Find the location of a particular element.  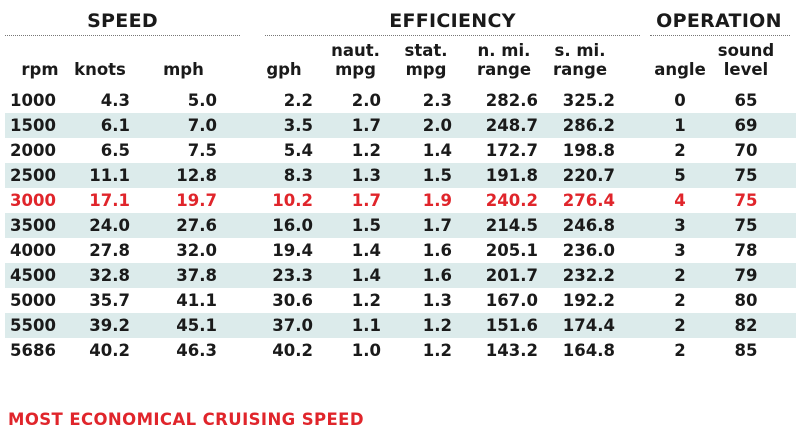

cell-rpm: 4000 is located at coordinates (33, 250).